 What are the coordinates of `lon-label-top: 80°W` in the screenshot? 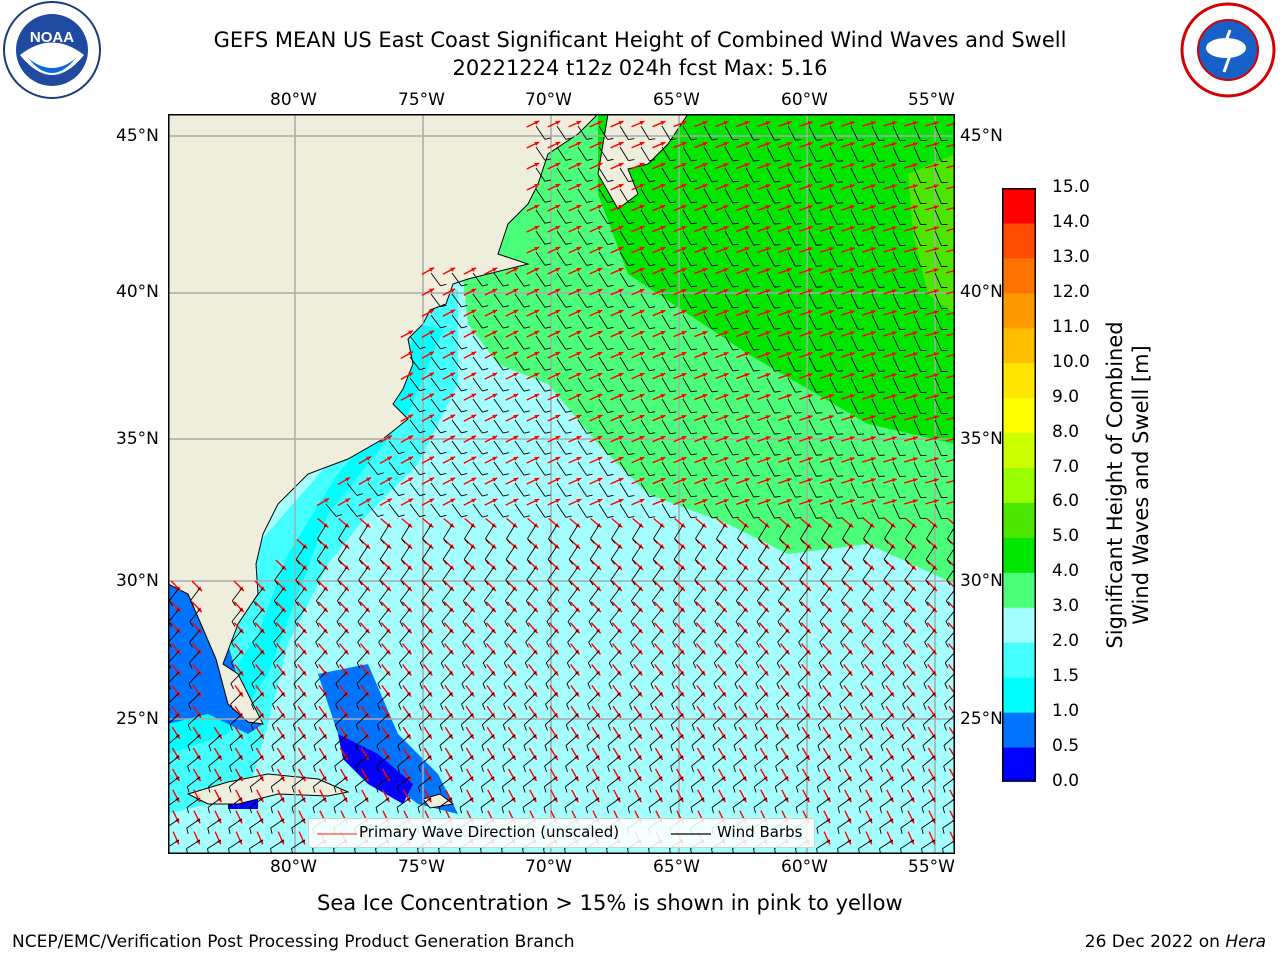 It's located at (293, 100).